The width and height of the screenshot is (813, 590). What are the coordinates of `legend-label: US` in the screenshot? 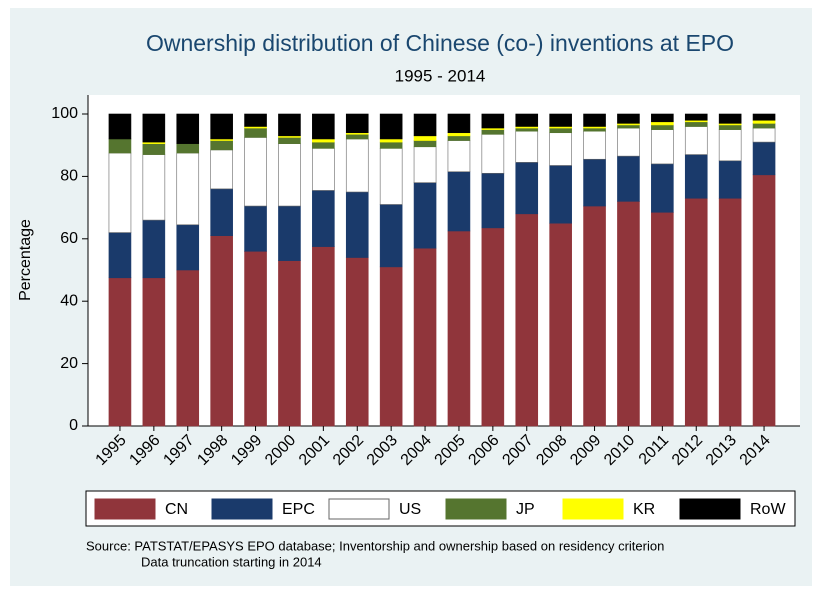 It's located at (410, 509).